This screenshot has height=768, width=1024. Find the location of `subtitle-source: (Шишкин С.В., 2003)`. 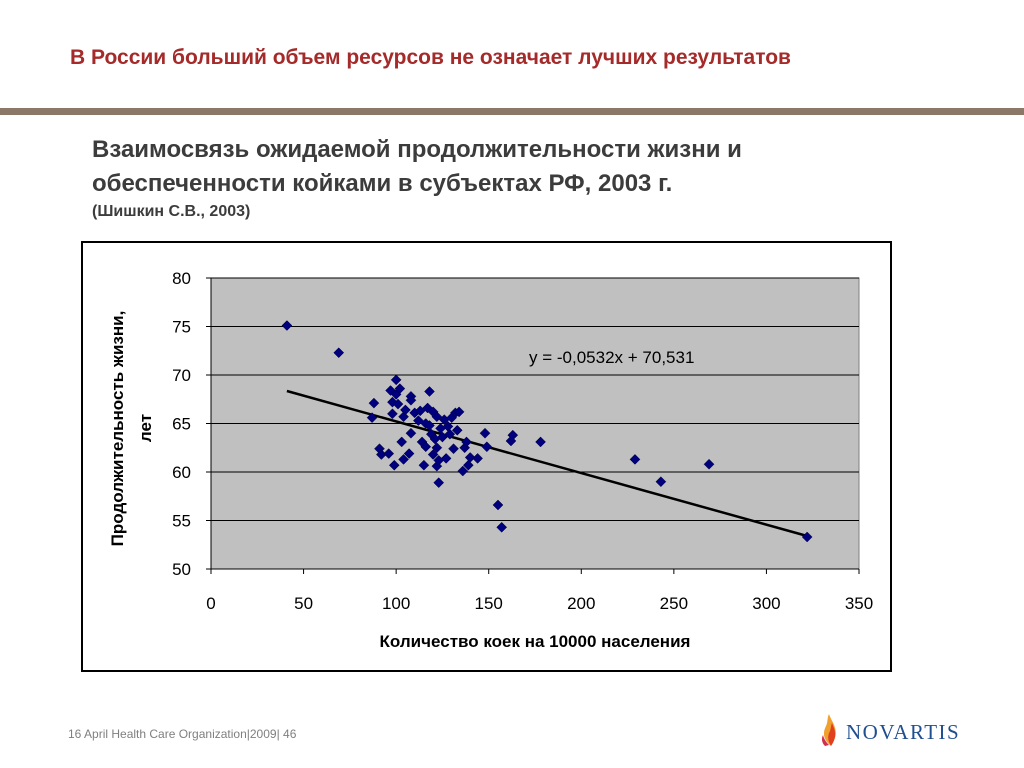

subtitle-source: (Шишкин С.В., 2003) is located at coordinates (171, 211).